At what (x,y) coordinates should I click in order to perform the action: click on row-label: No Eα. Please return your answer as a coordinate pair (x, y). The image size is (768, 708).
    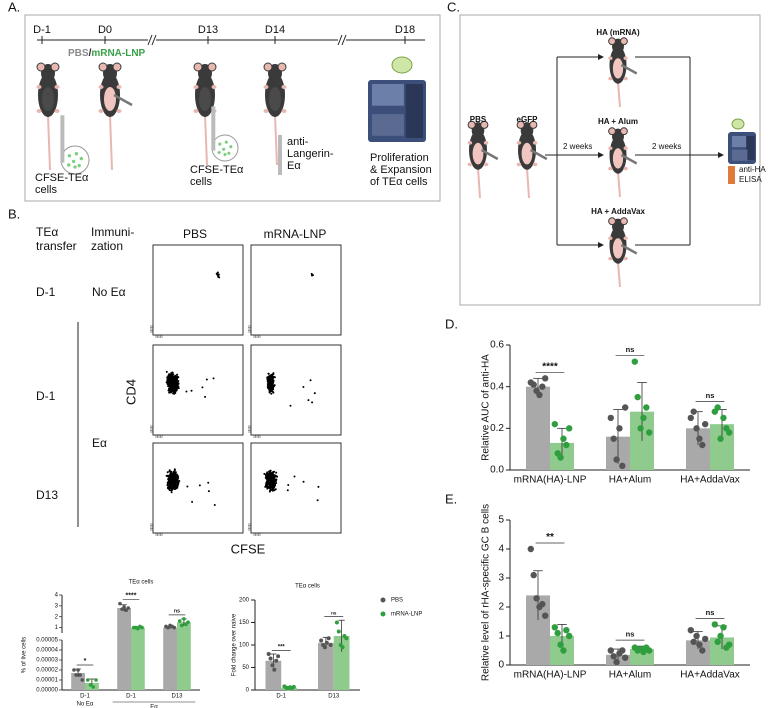
    Looking at the image, I should click on (109, 292).